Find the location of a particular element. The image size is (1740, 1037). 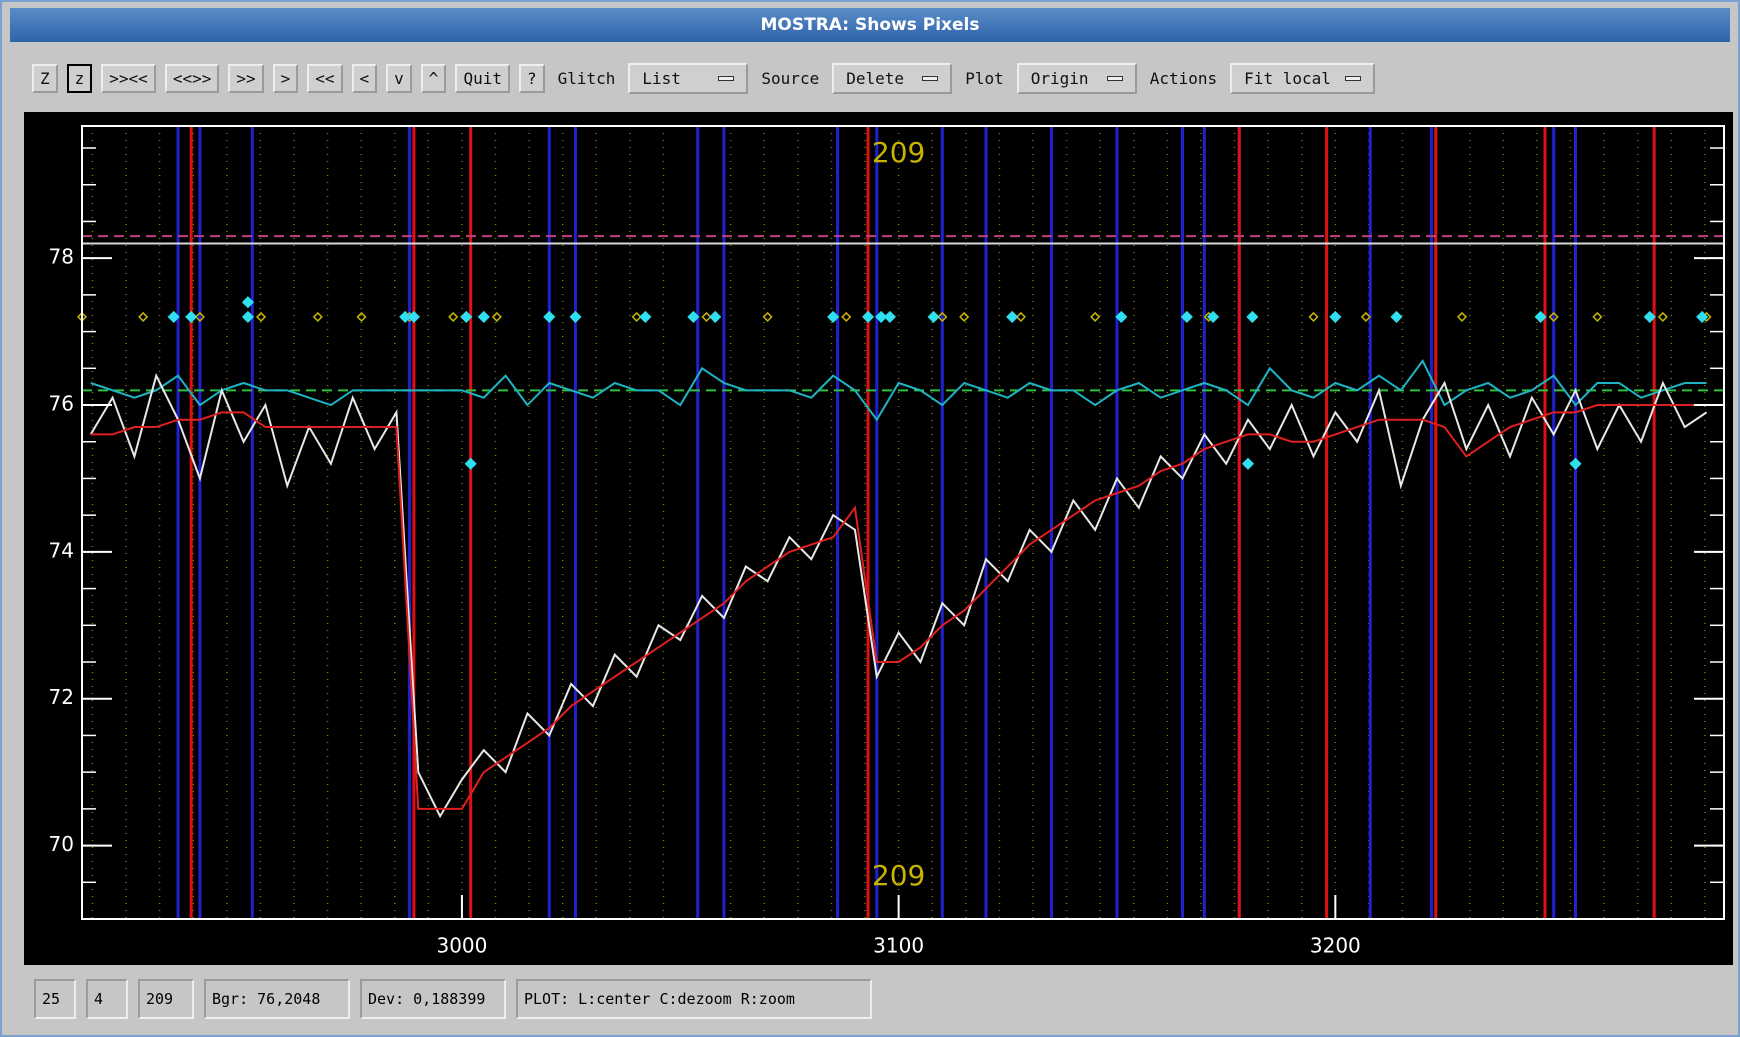

status-field: 209 is located at coordinates (166, 999).